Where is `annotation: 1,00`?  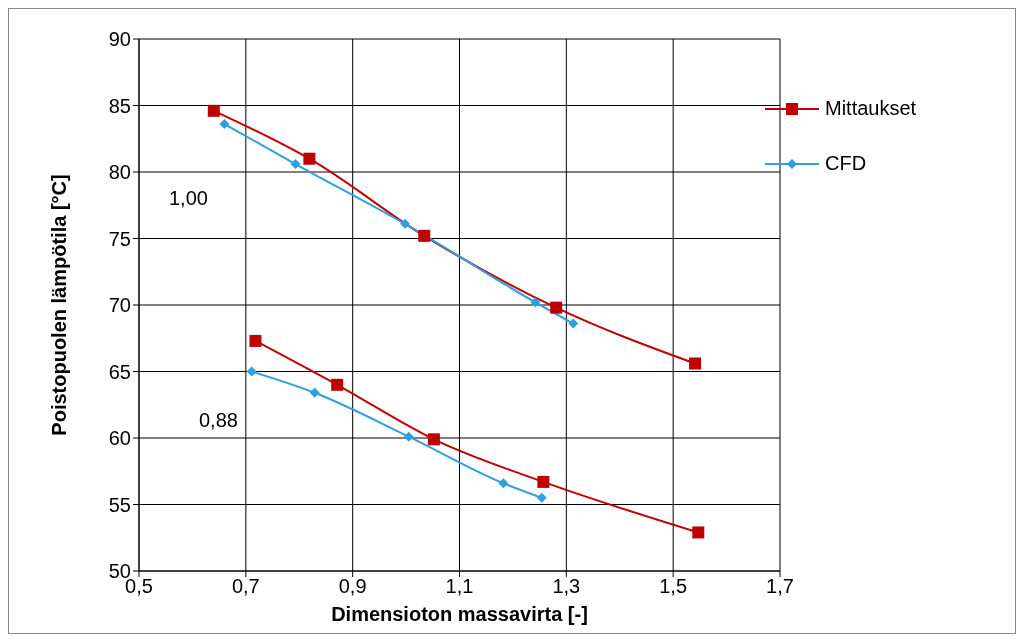
annotation: 1,00 is located at coordinates (188, 198).